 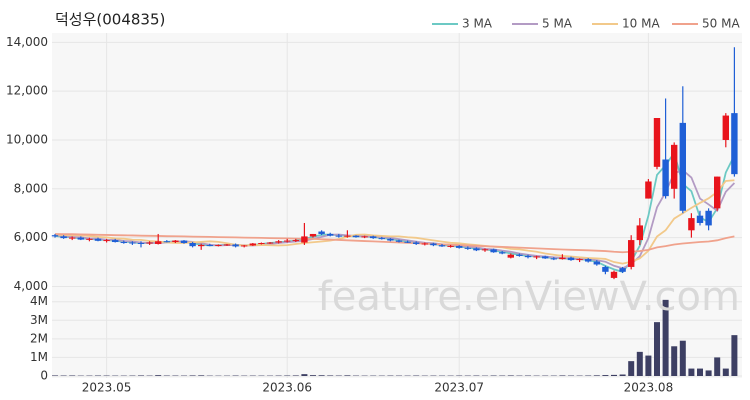 What do you see at coordinates (27, 42) in the screenshot?
I see `y-tick-label: 14,000` at bounding box center [27, 42].